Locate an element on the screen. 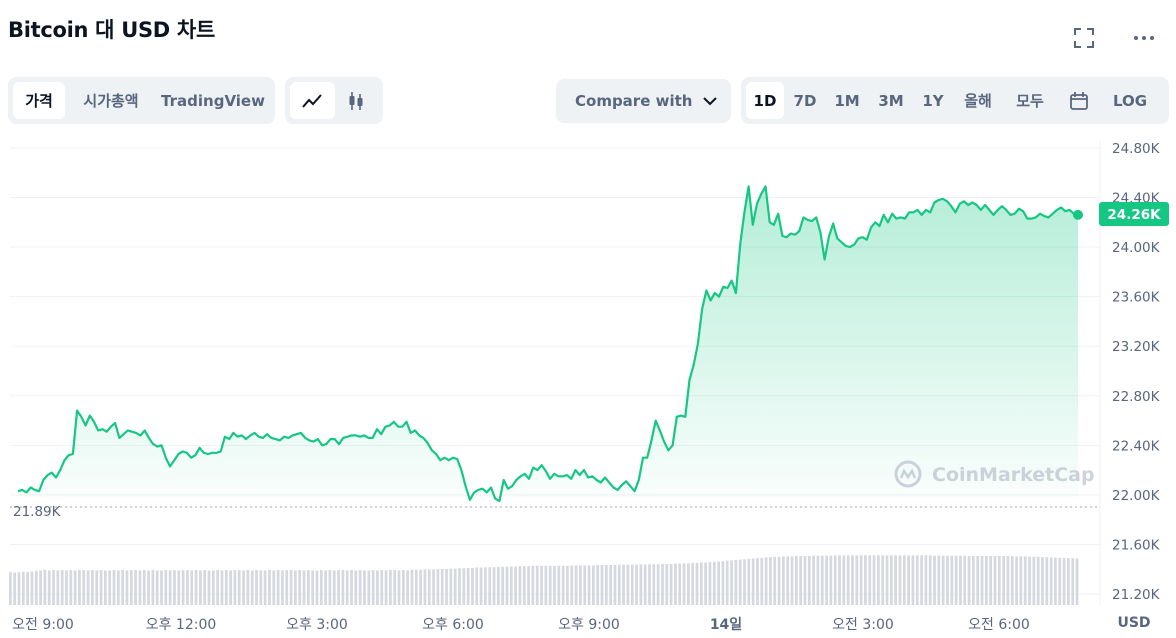 This screenshot has height=638, width=1176. tab-tradingview: TradingView is located at coordinates (213, 100).